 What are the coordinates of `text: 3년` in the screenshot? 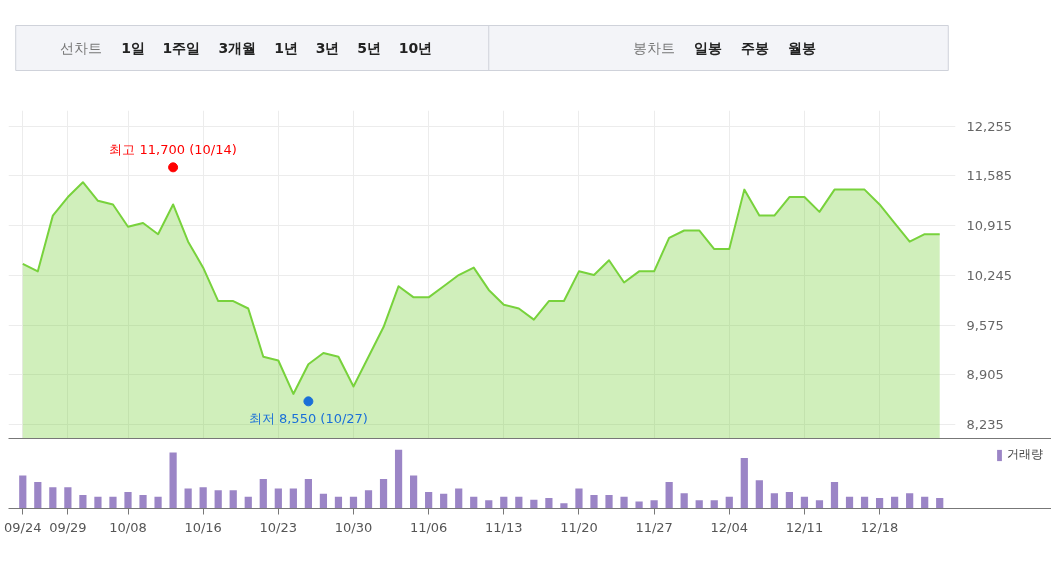 It's located at (327, 47).